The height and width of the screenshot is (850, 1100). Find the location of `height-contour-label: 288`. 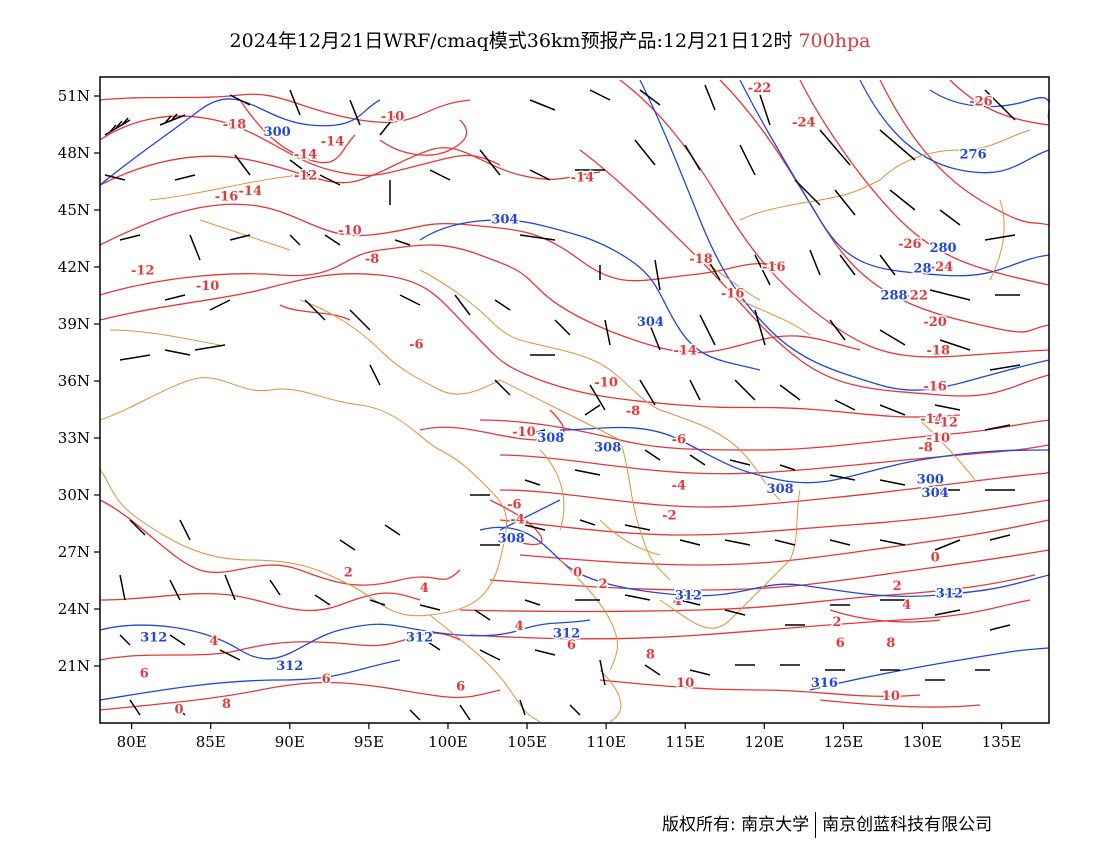

height-contour-label: 288 is located at coordinates (893, 295).